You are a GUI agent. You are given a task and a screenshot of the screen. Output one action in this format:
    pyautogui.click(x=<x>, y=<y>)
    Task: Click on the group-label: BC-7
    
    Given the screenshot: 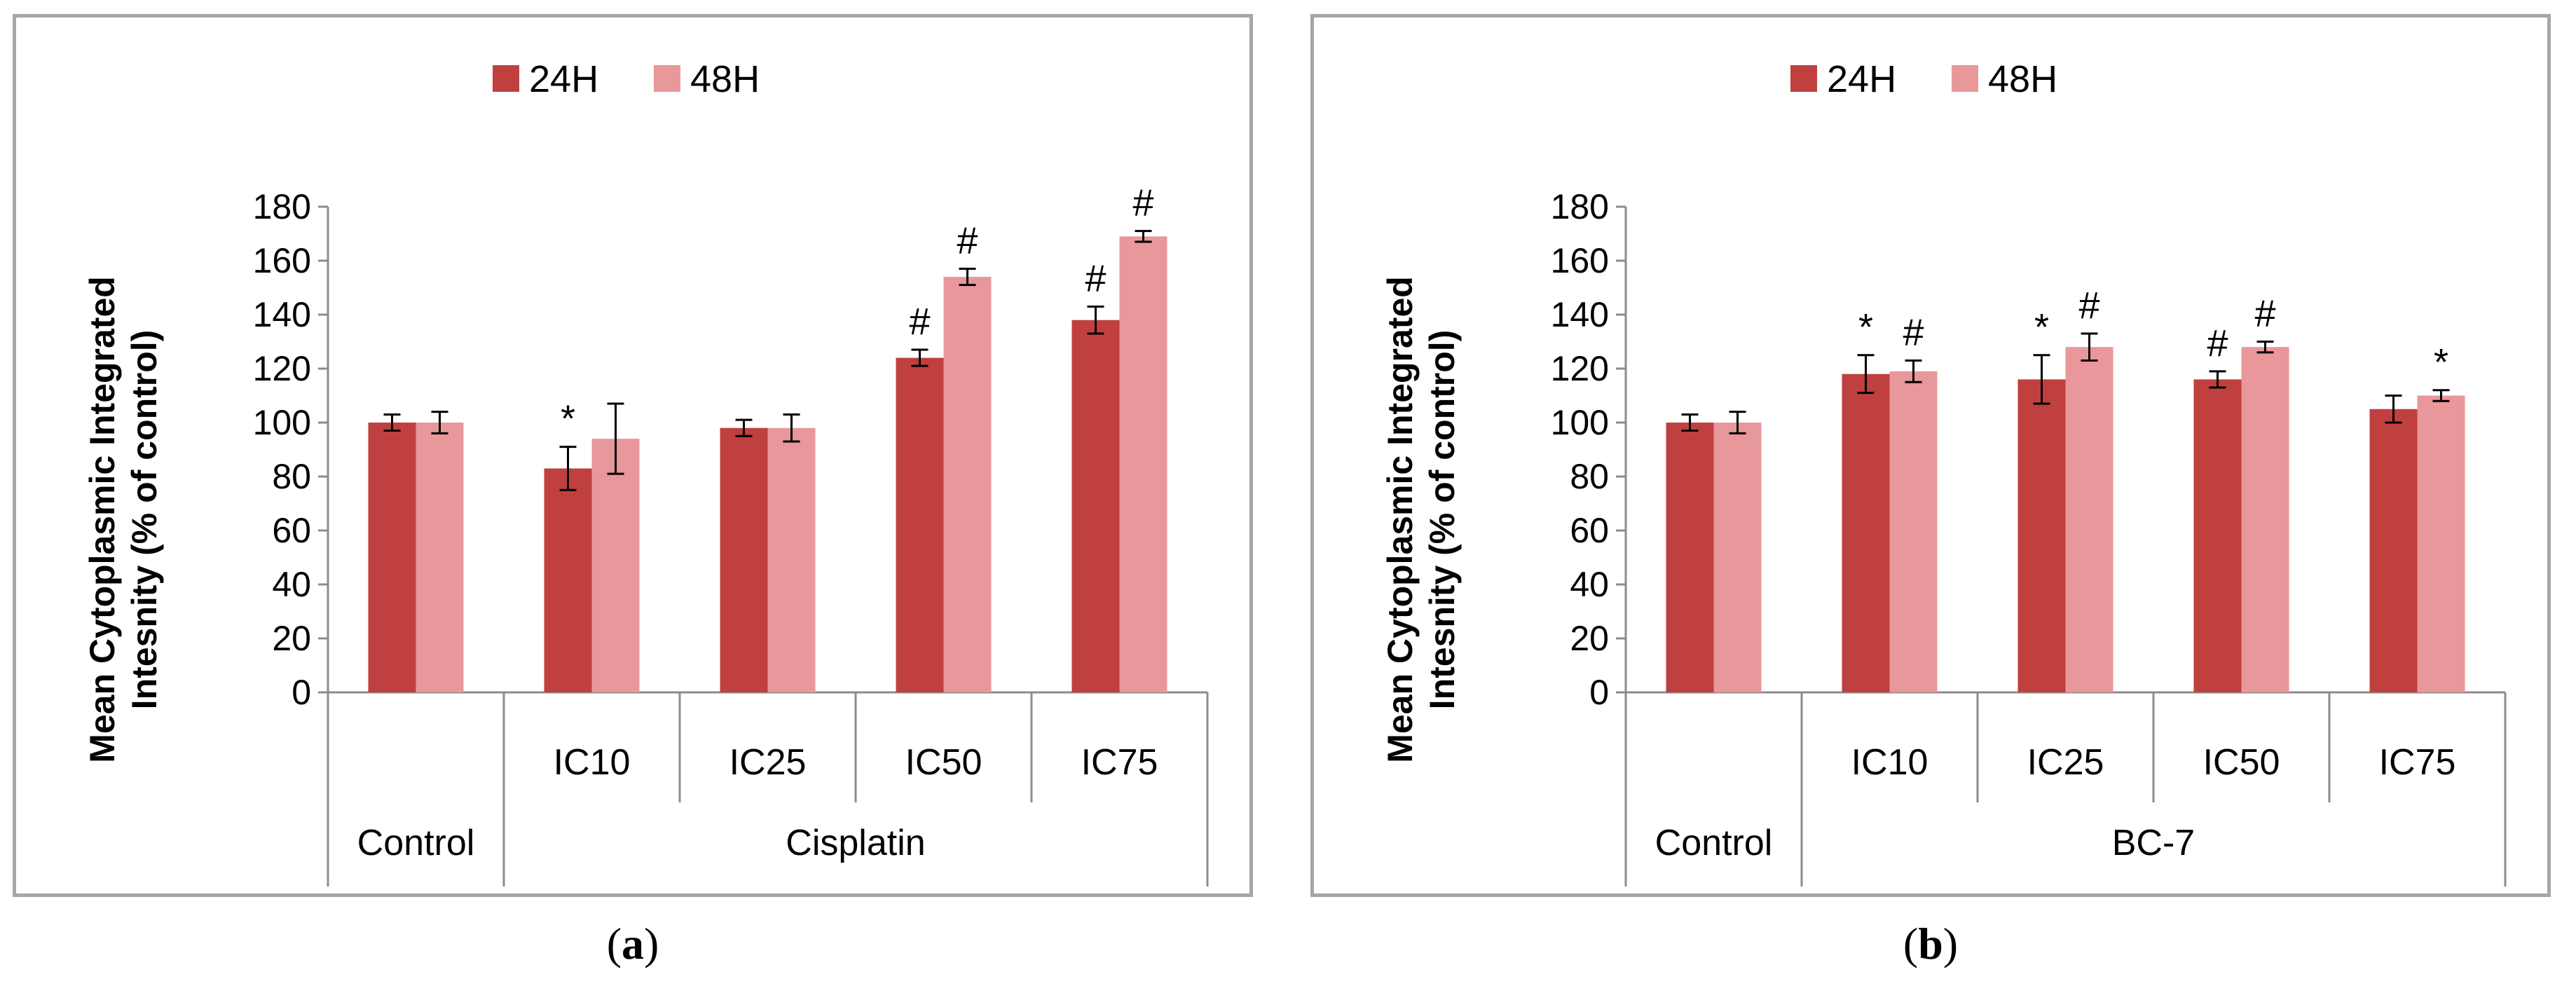 What is the action you would take?
    pyautogui.click(x=2153, y=843)
    